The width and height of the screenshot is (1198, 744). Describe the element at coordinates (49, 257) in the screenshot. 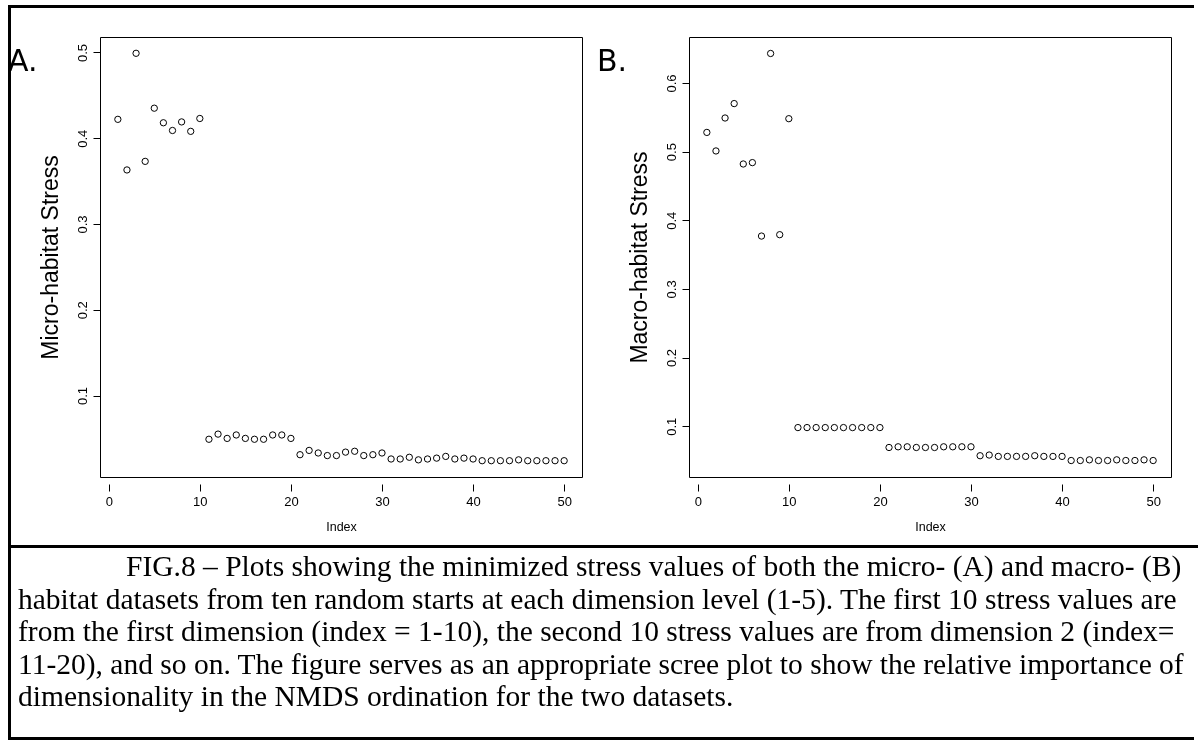

I see `y-axis-title: Micro-habitat Stress` at that location.